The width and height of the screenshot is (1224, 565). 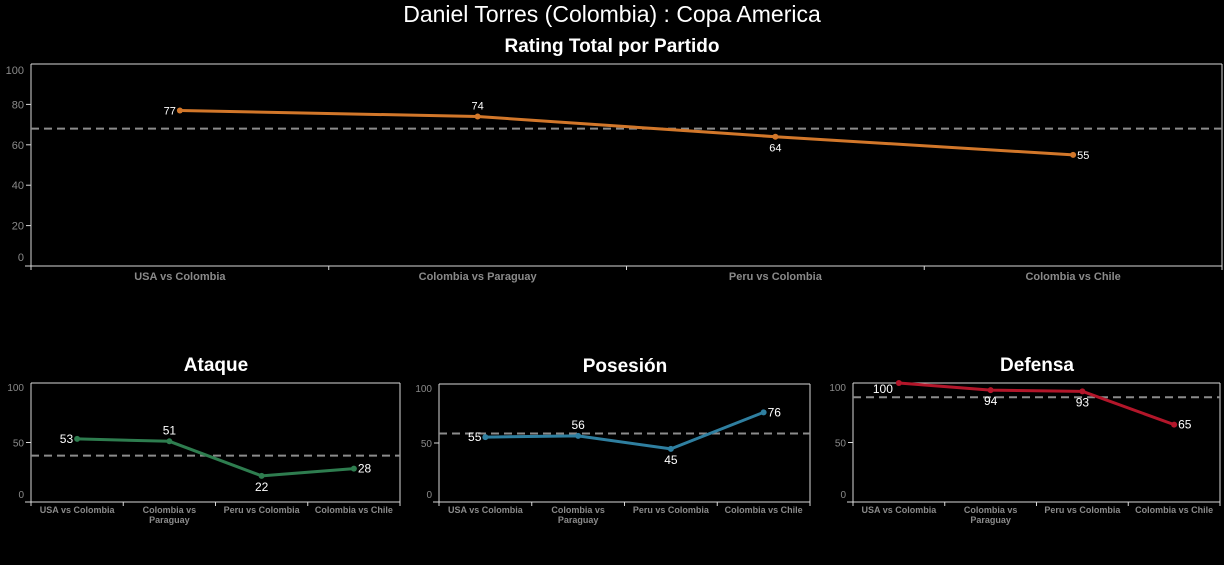 What do you see at coordinates (883, 389) in the screenshot?
I see `data-value-label: 100` at bounding box center [883, 389].